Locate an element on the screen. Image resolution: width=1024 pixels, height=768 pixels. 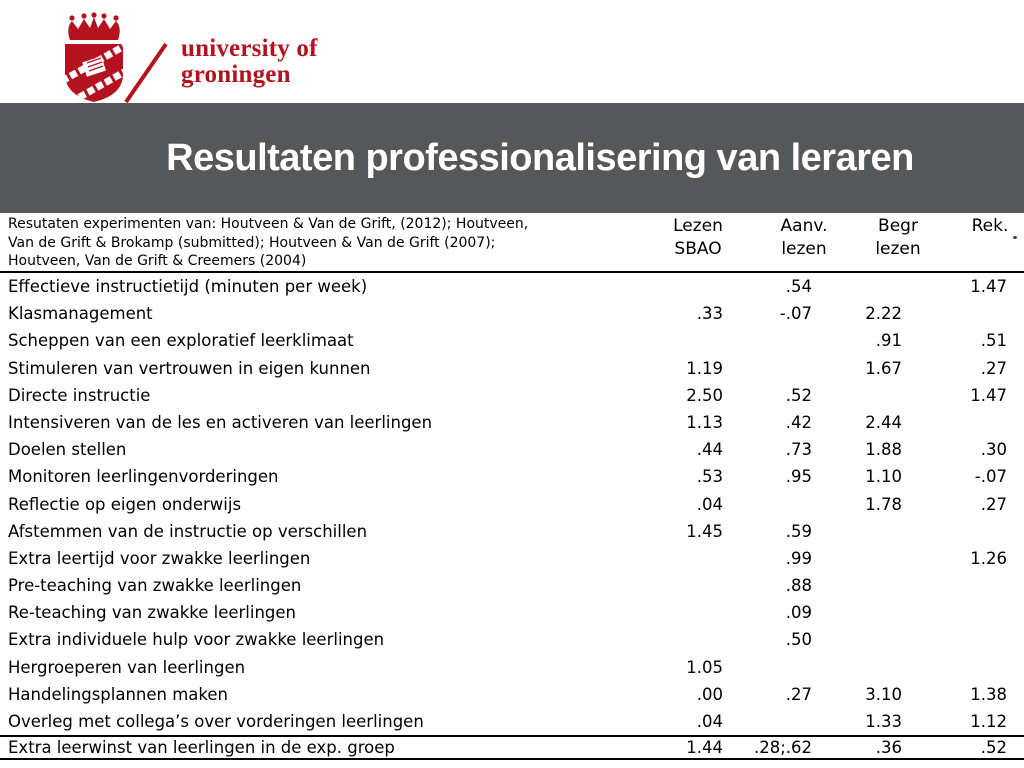
row-label: Directe instructie is located at coordinates (79, 395).